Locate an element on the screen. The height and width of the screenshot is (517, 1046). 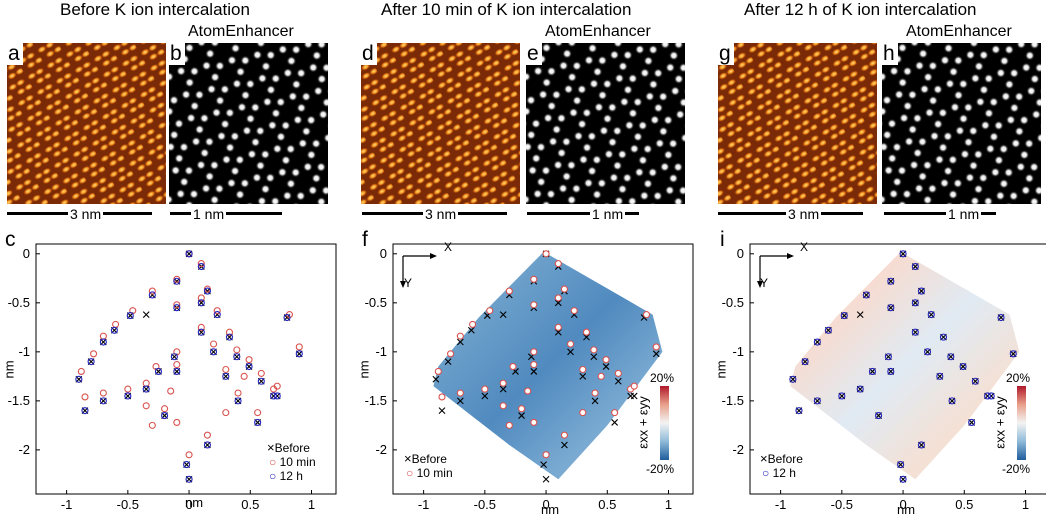
panel-label-d: d is located at coordinates (369, 54).